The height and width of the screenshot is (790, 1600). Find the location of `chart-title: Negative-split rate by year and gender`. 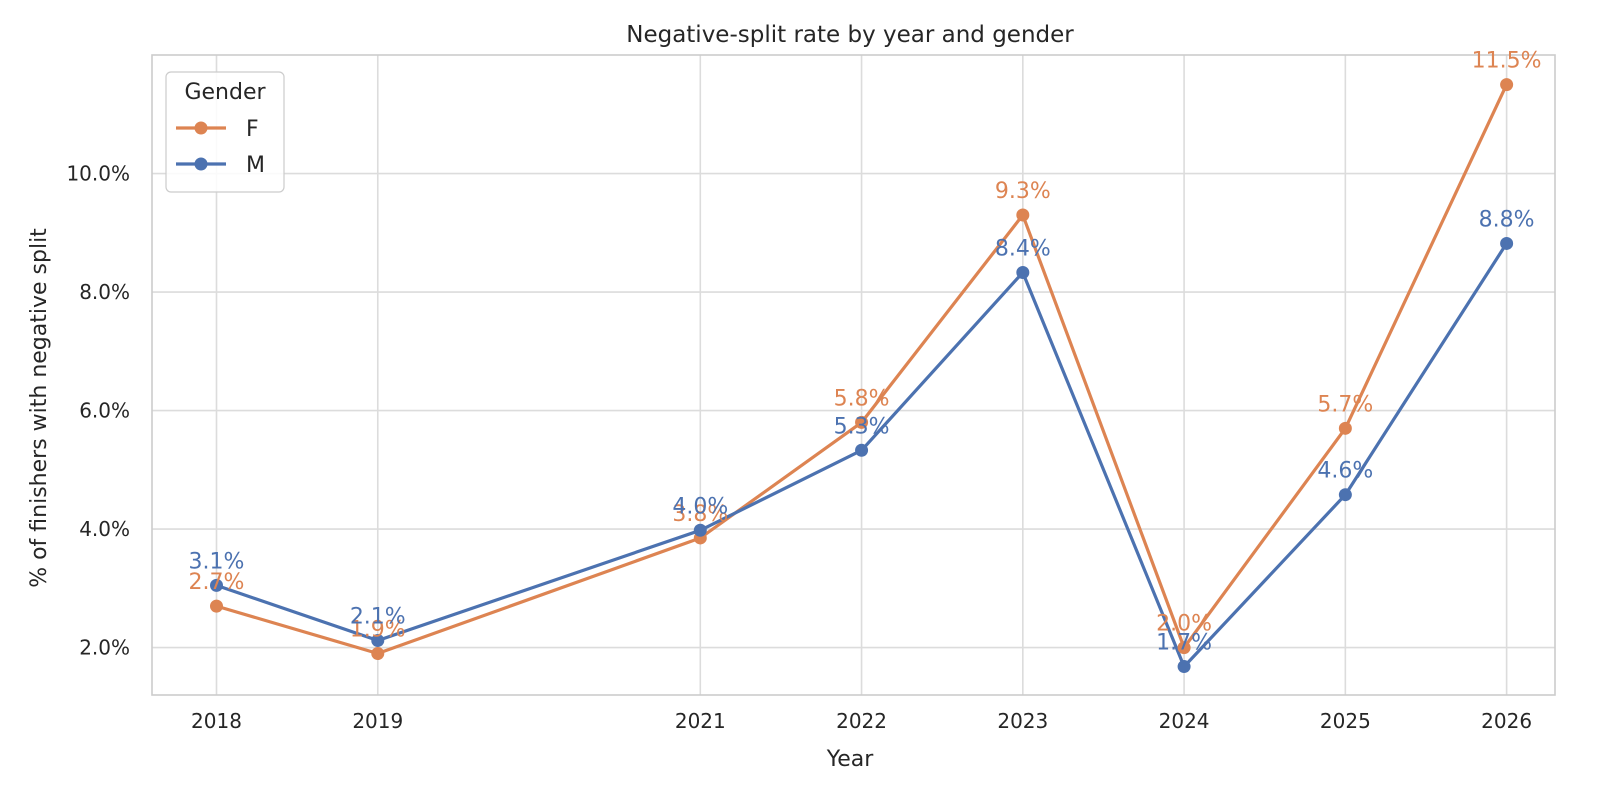

chart-title: Negative-split rate by year and gender is located at coordinates (850, 35).